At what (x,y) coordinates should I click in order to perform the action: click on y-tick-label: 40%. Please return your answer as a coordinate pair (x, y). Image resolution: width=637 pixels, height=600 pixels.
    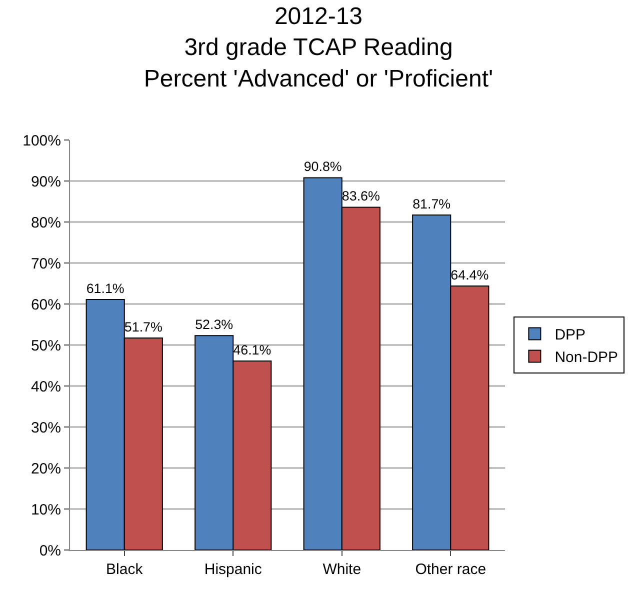
    Looking at the image, I should click on (45, 387).